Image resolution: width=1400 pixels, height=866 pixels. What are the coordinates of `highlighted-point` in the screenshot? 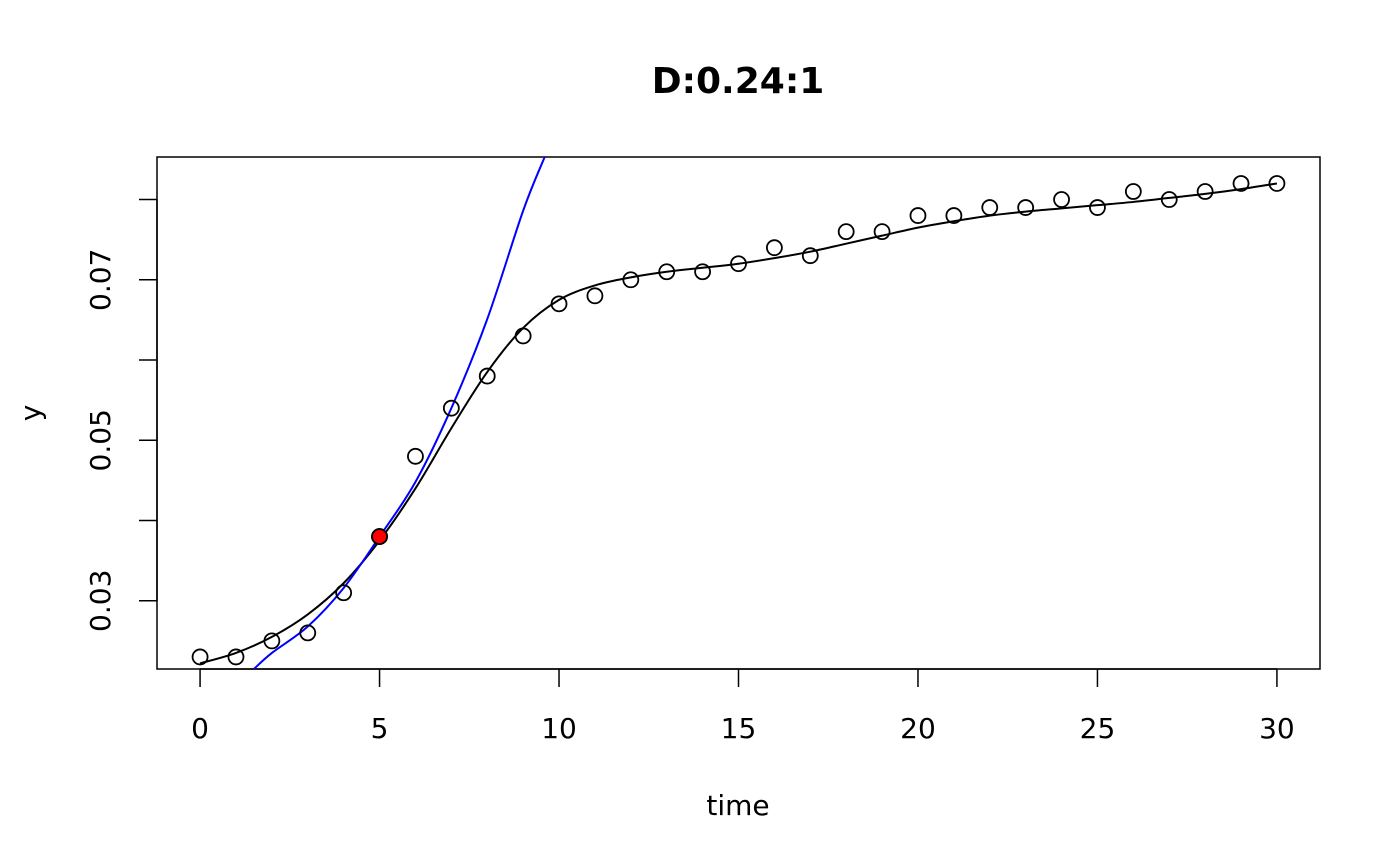 It's located at (379, 536).